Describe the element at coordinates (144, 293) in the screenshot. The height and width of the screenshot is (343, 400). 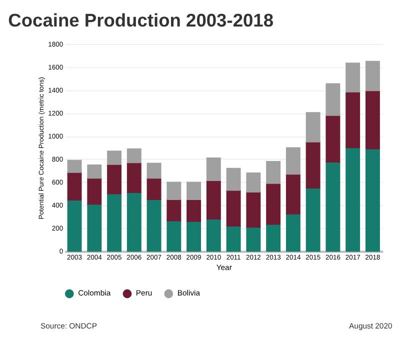
I see `legend-label: Peru` at that location.